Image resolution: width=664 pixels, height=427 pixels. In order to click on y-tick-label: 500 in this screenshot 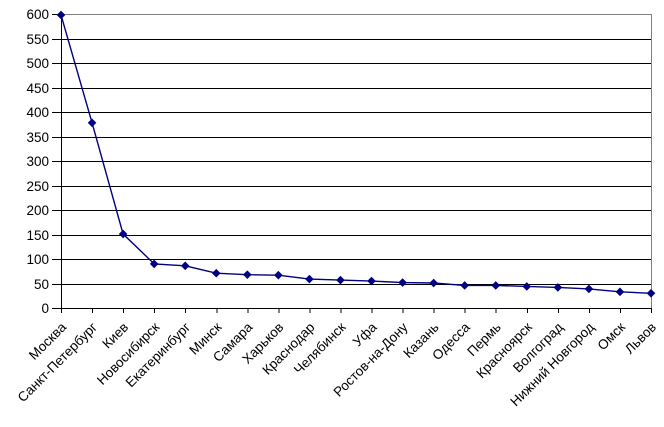, I will do `click(37, 63)`.